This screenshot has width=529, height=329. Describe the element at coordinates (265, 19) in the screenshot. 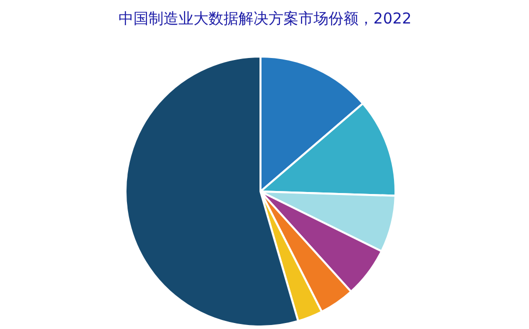

I see `chart-title: 中国制造业大数据解决方案市场份额，2022` at that location.